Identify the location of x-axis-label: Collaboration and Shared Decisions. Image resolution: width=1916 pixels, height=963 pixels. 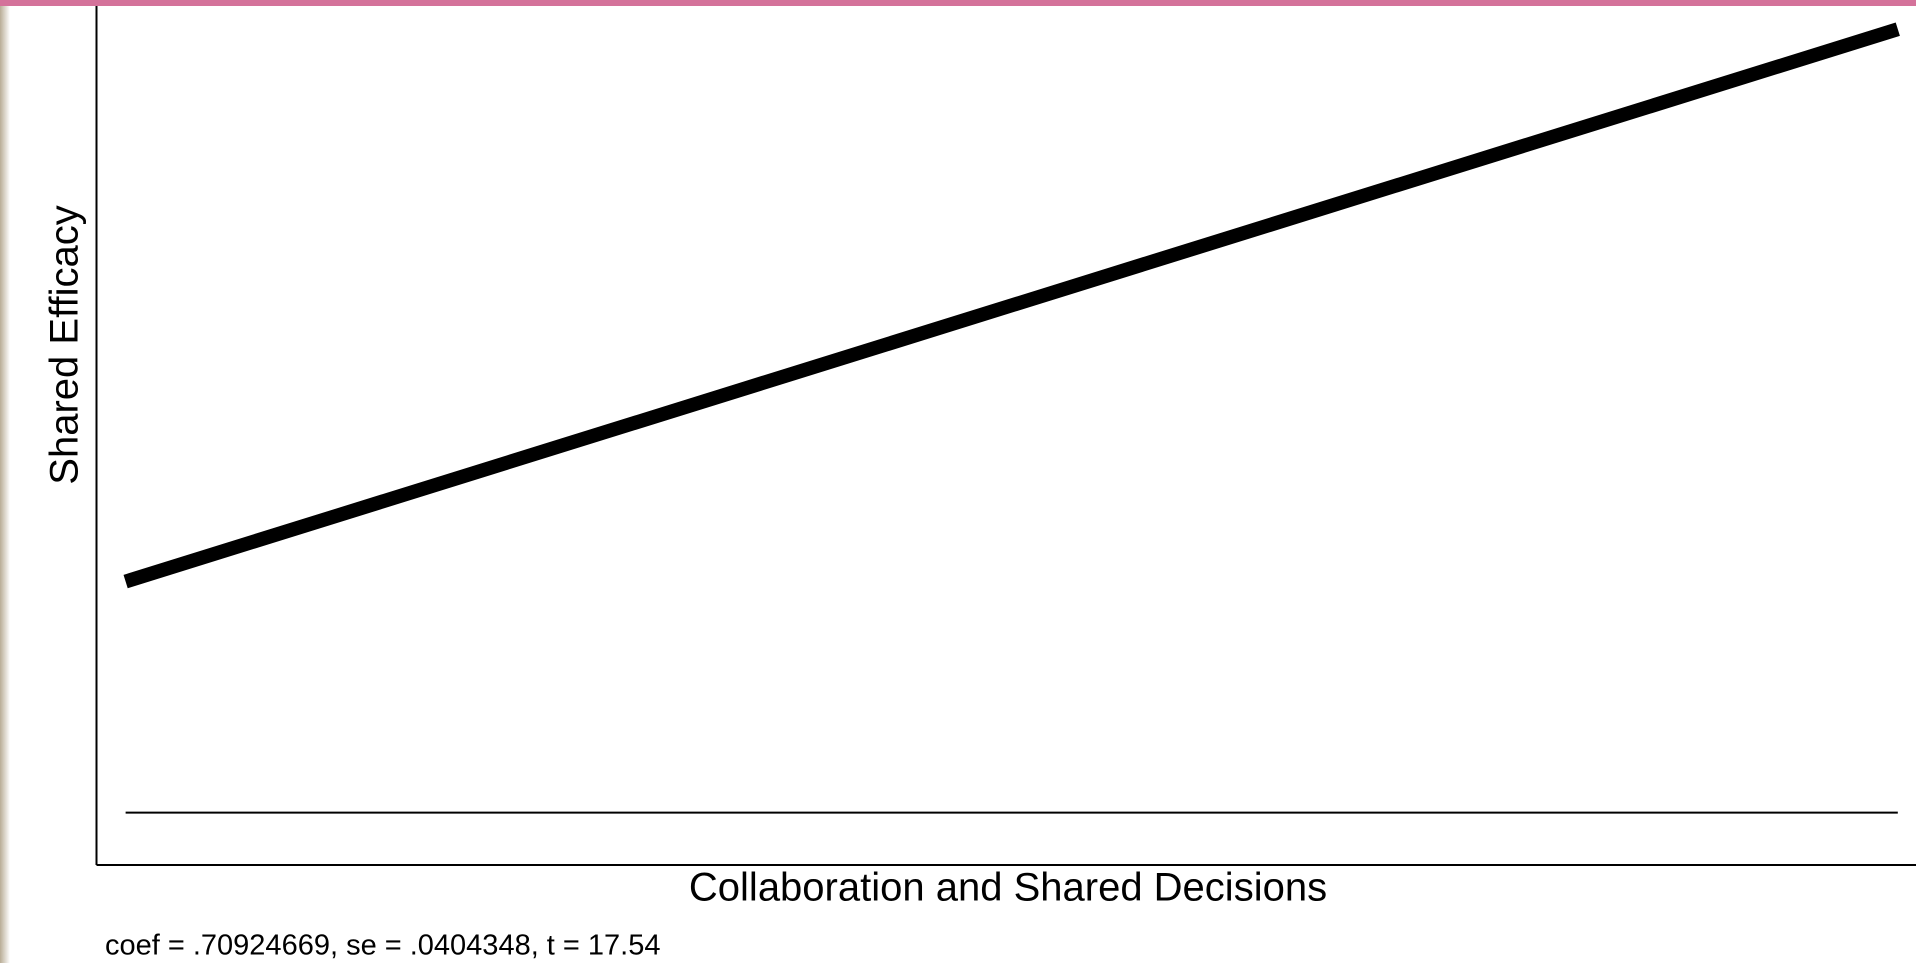
(1008, 888).